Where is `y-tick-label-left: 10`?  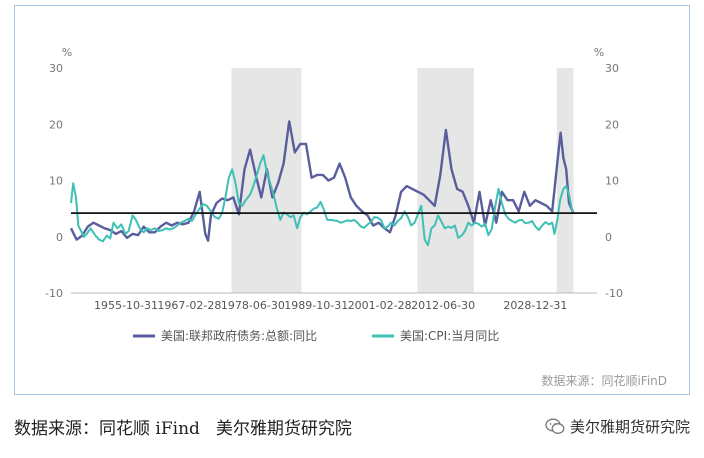
y-tick-label-left: 10 is located at coordinates (56, 181).